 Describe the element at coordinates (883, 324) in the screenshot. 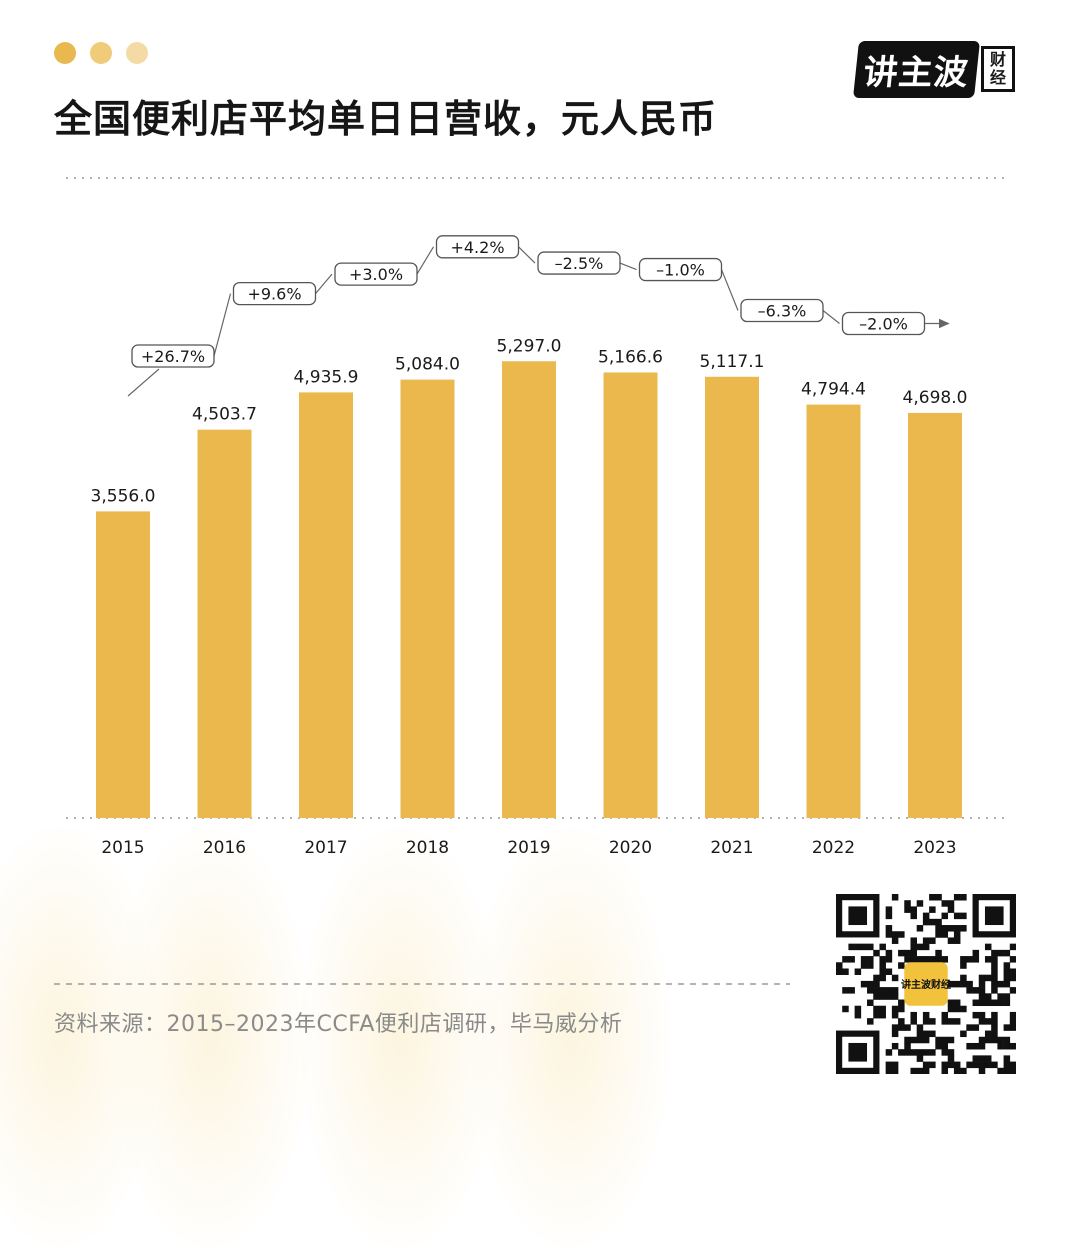

I see `growth-label: –2.0%` at that location.